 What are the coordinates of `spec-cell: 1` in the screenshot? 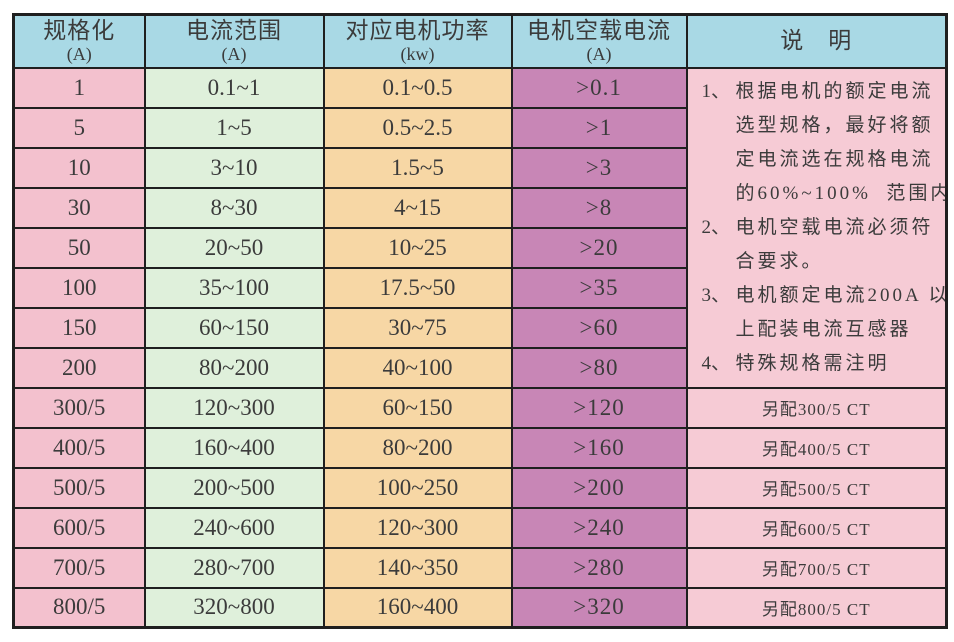 It's located at (79, 87).